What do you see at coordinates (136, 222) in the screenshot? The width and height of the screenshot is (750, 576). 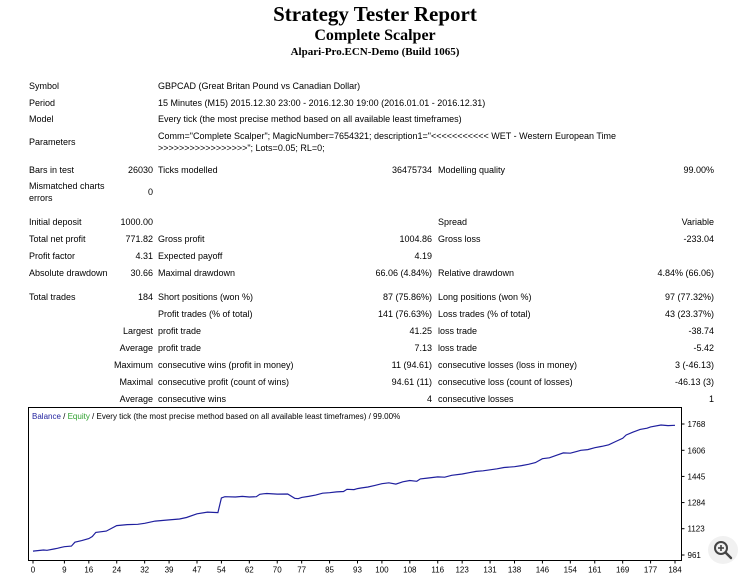 I see `deposit-value: 1000.00` at bounding box center [136, 222].